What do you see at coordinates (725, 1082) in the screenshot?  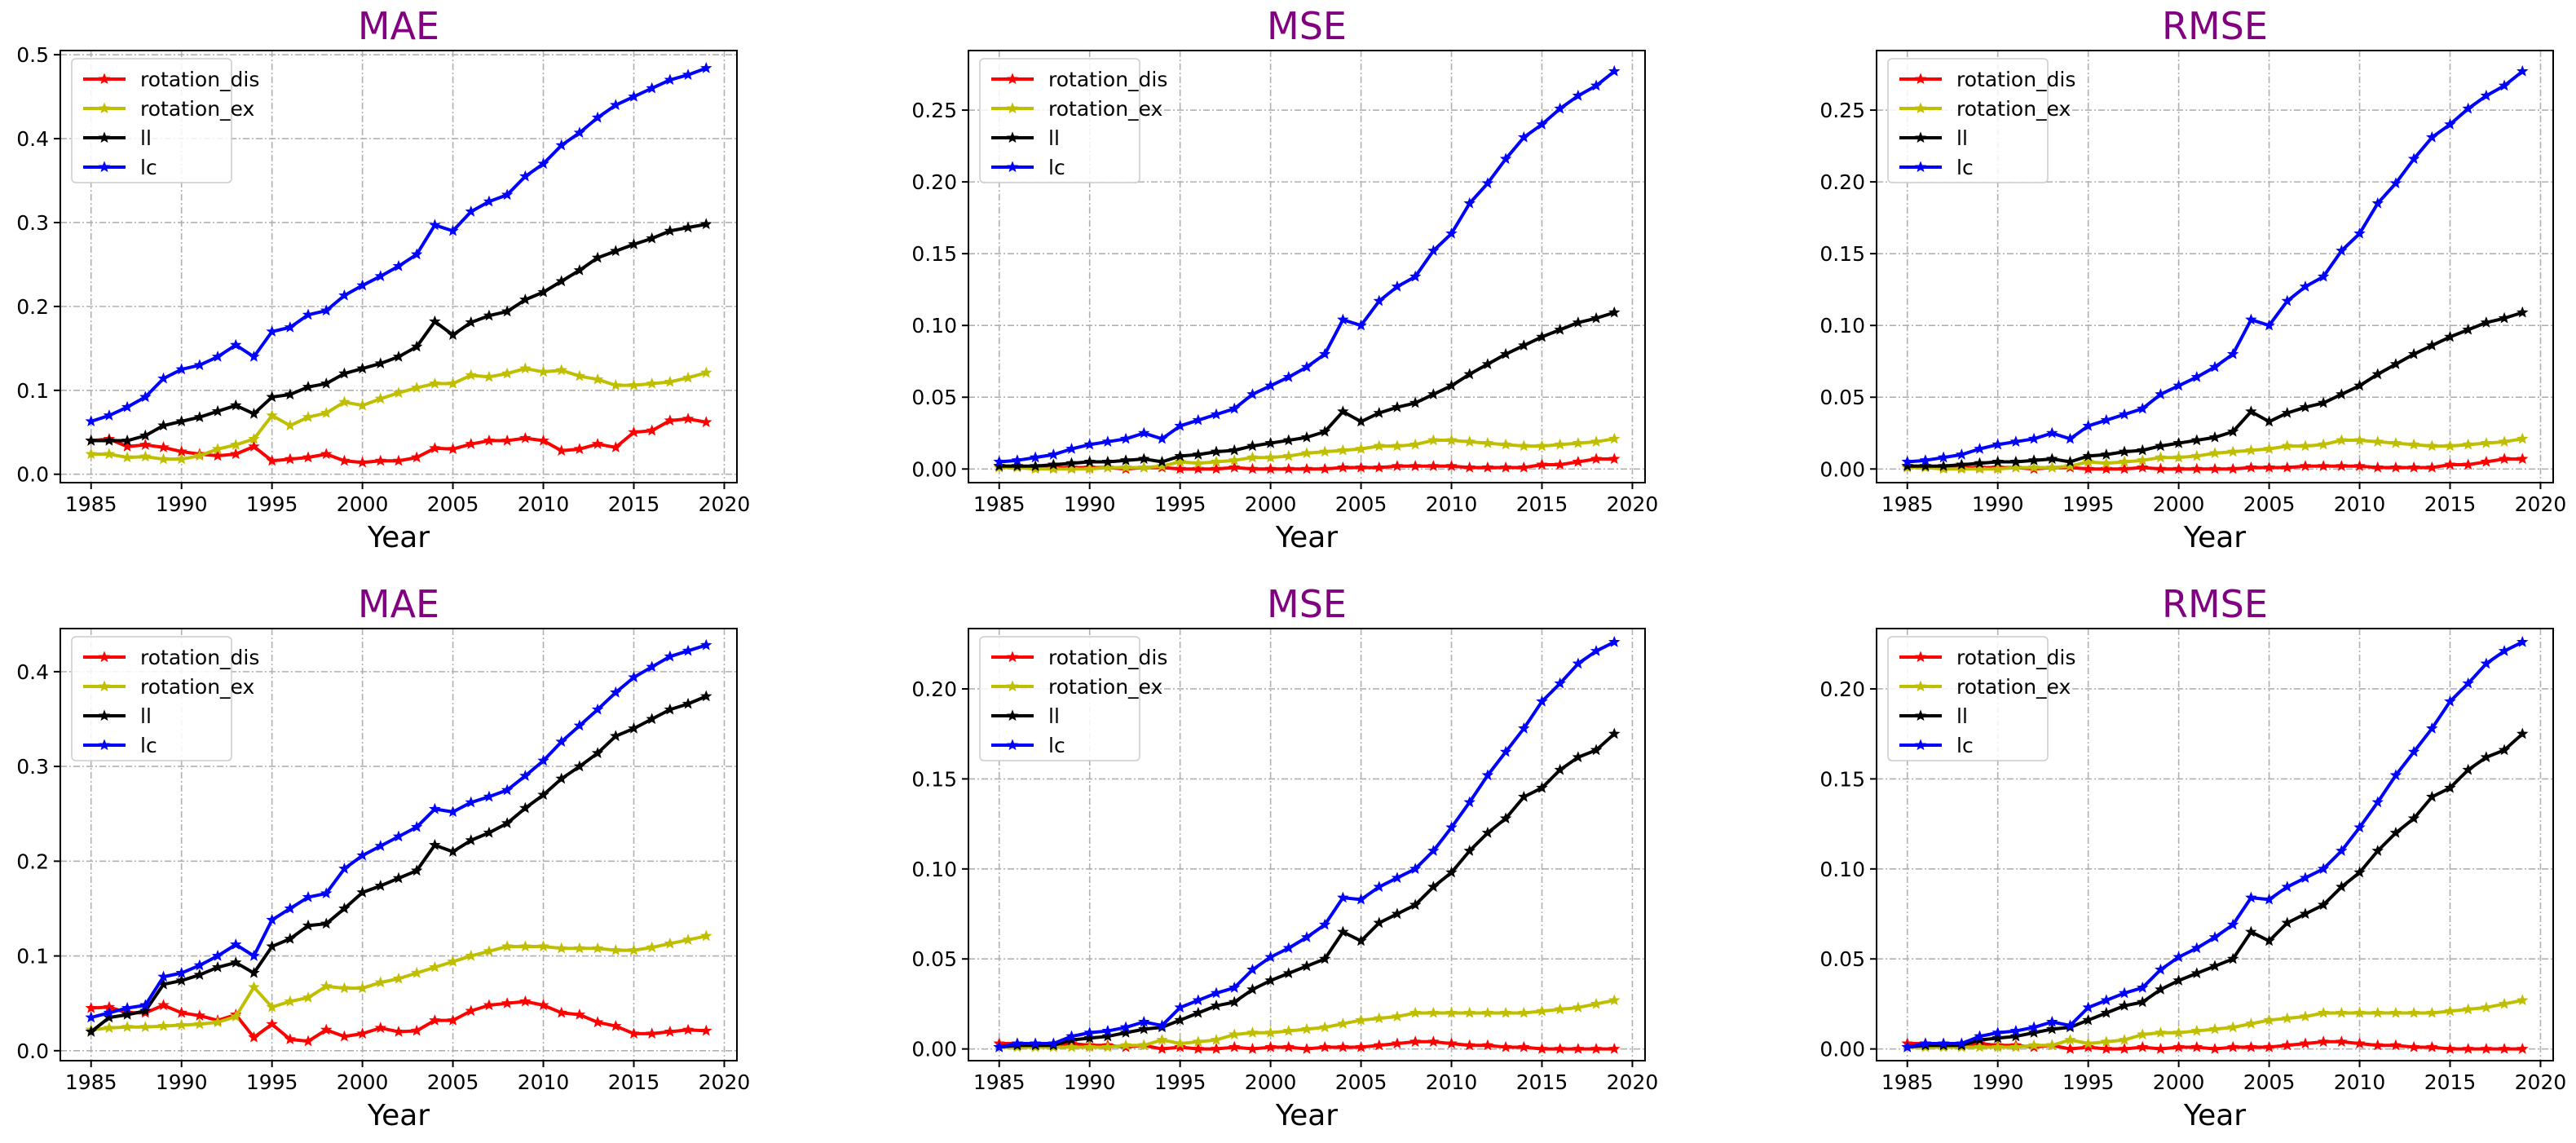 I see `x-tick-label: 2020` at bounding box center [725, 1082].